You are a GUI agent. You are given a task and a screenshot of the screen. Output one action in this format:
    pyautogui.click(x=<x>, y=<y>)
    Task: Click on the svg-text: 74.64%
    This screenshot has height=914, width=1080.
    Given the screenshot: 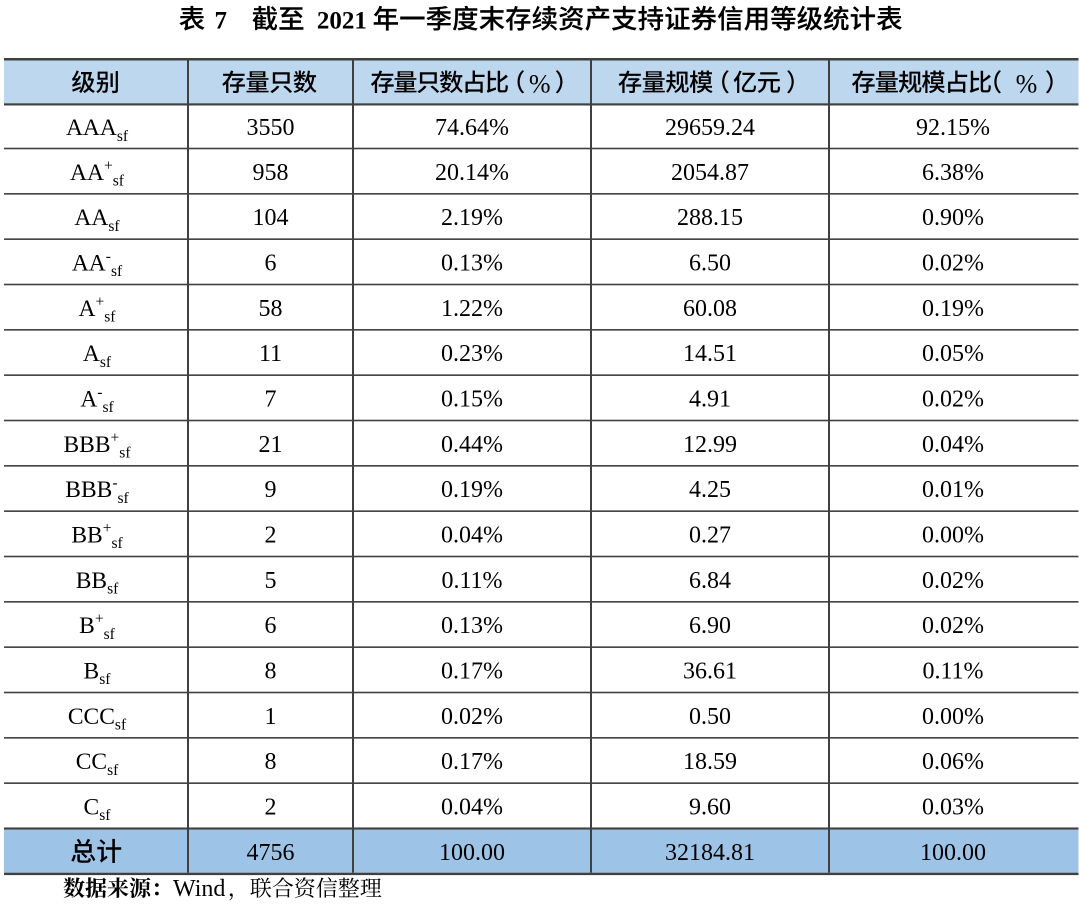 What is the action you would take?
    pyautogui.click(x=472, y=128)
    